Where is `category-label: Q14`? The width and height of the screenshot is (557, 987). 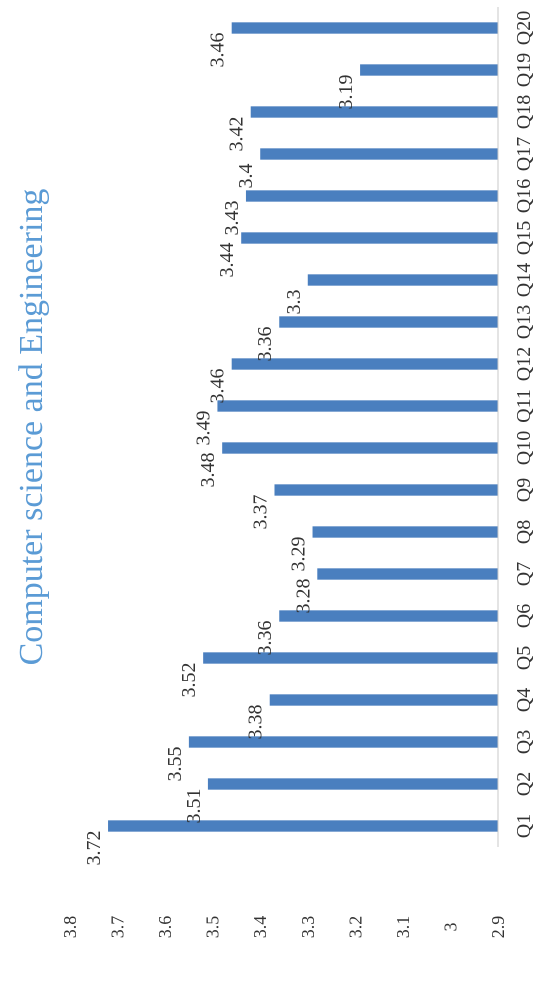
category-label: Q14 is located at coordinates (524, 280).